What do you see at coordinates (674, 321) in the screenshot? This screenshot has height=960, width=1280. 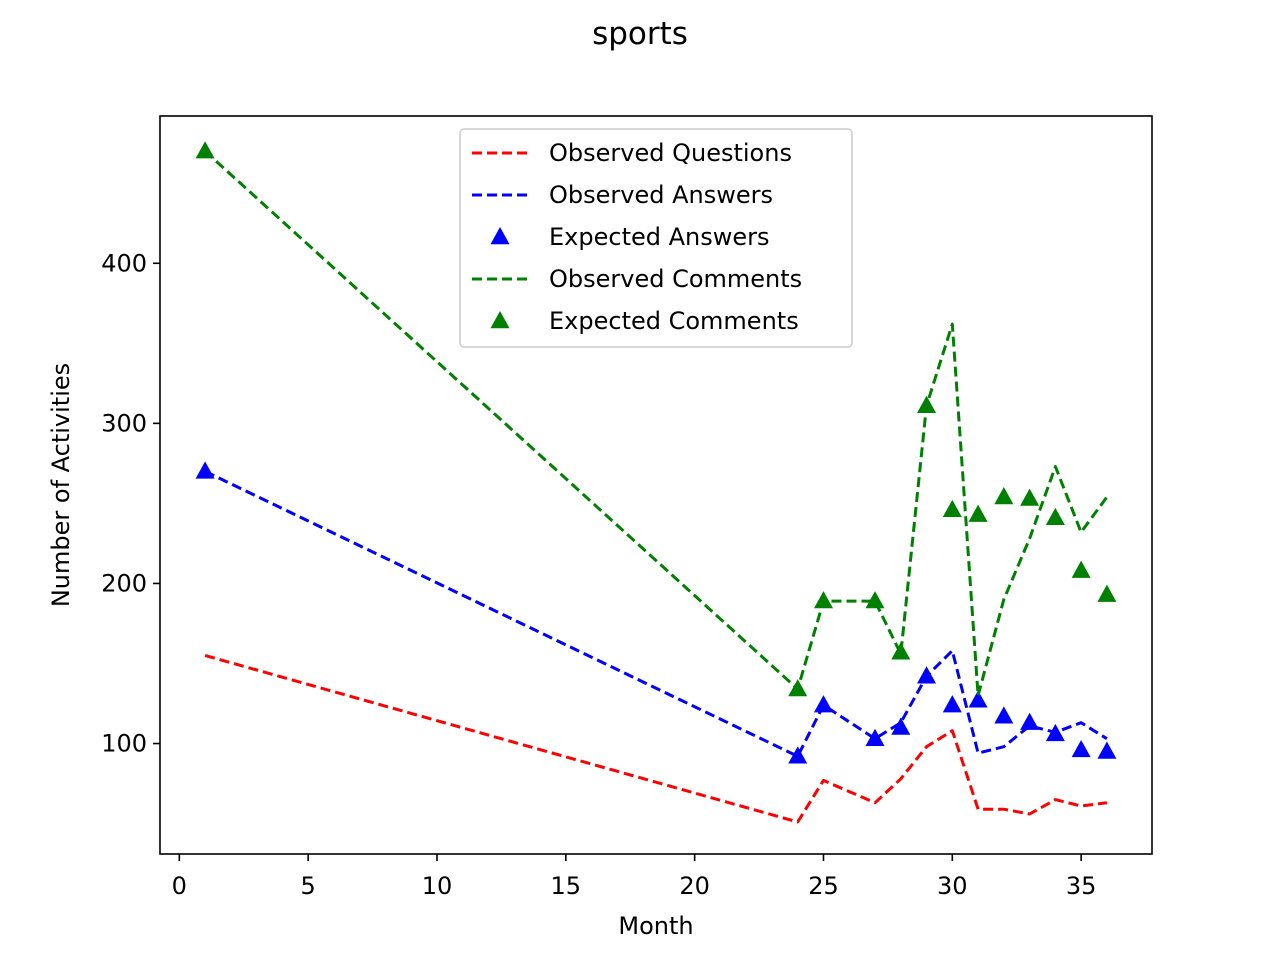 I see `legend-label-expected-comments: Expected Comments` at bounding box center [674, 321].